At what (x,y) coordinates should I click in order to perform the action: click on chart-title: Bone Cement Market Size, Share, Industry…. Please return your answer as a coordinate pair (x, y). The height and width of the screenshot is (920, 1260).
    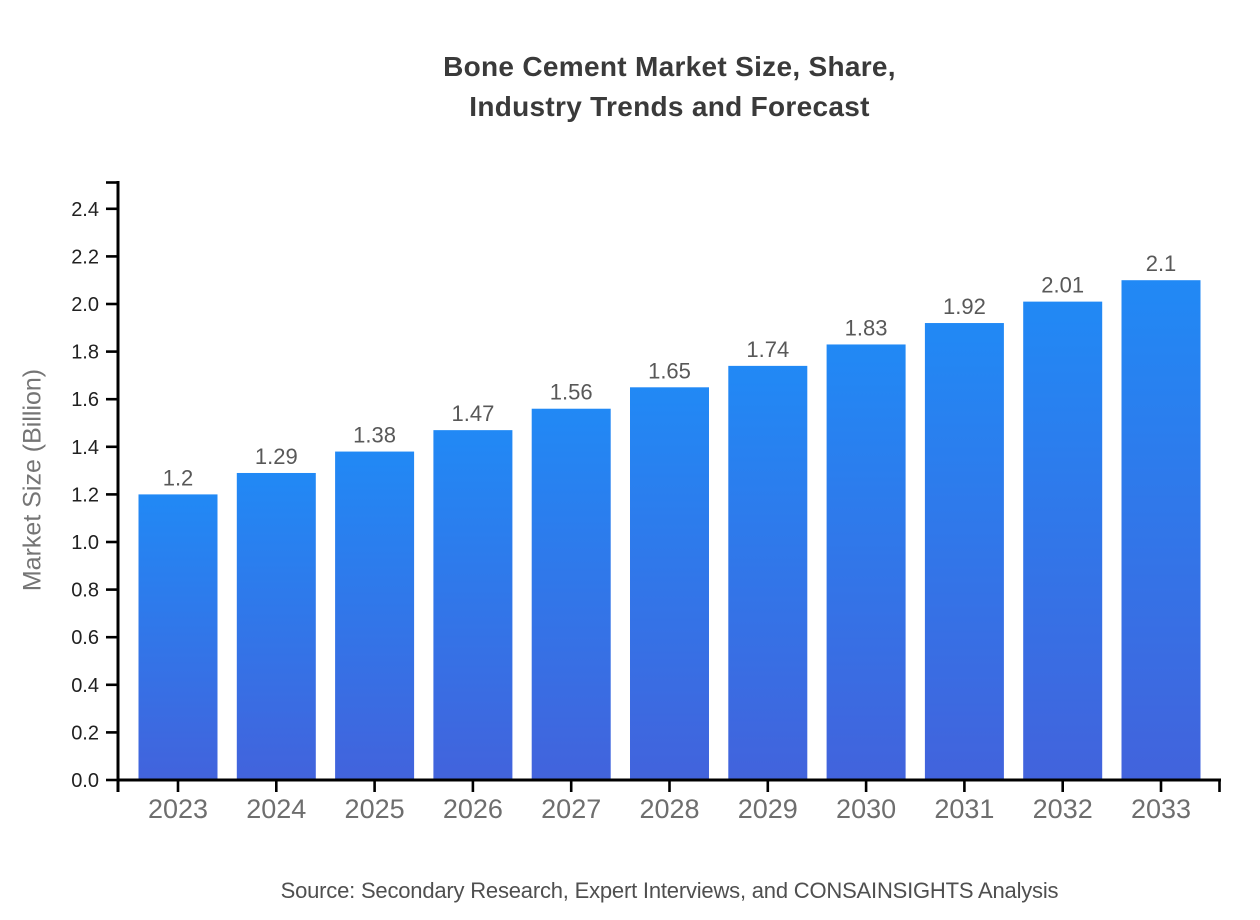
    Looking at the image, I should click on (669, 87).